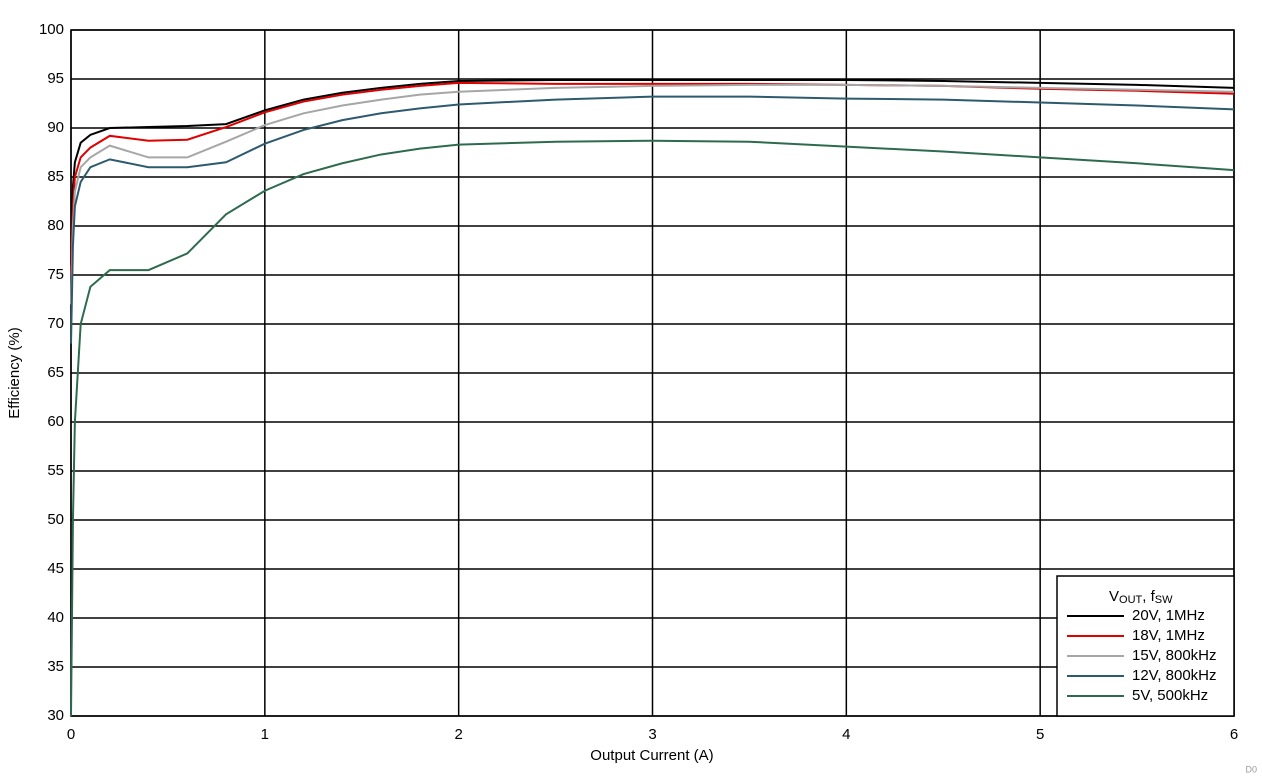 Image resolution: width=1262 pixels, height=781 pixels. What do you see at coordinates (1168, 615) in the screenshot?
I see `legend-label: 20V, 1MHz` at bounding box center [1168, 615].